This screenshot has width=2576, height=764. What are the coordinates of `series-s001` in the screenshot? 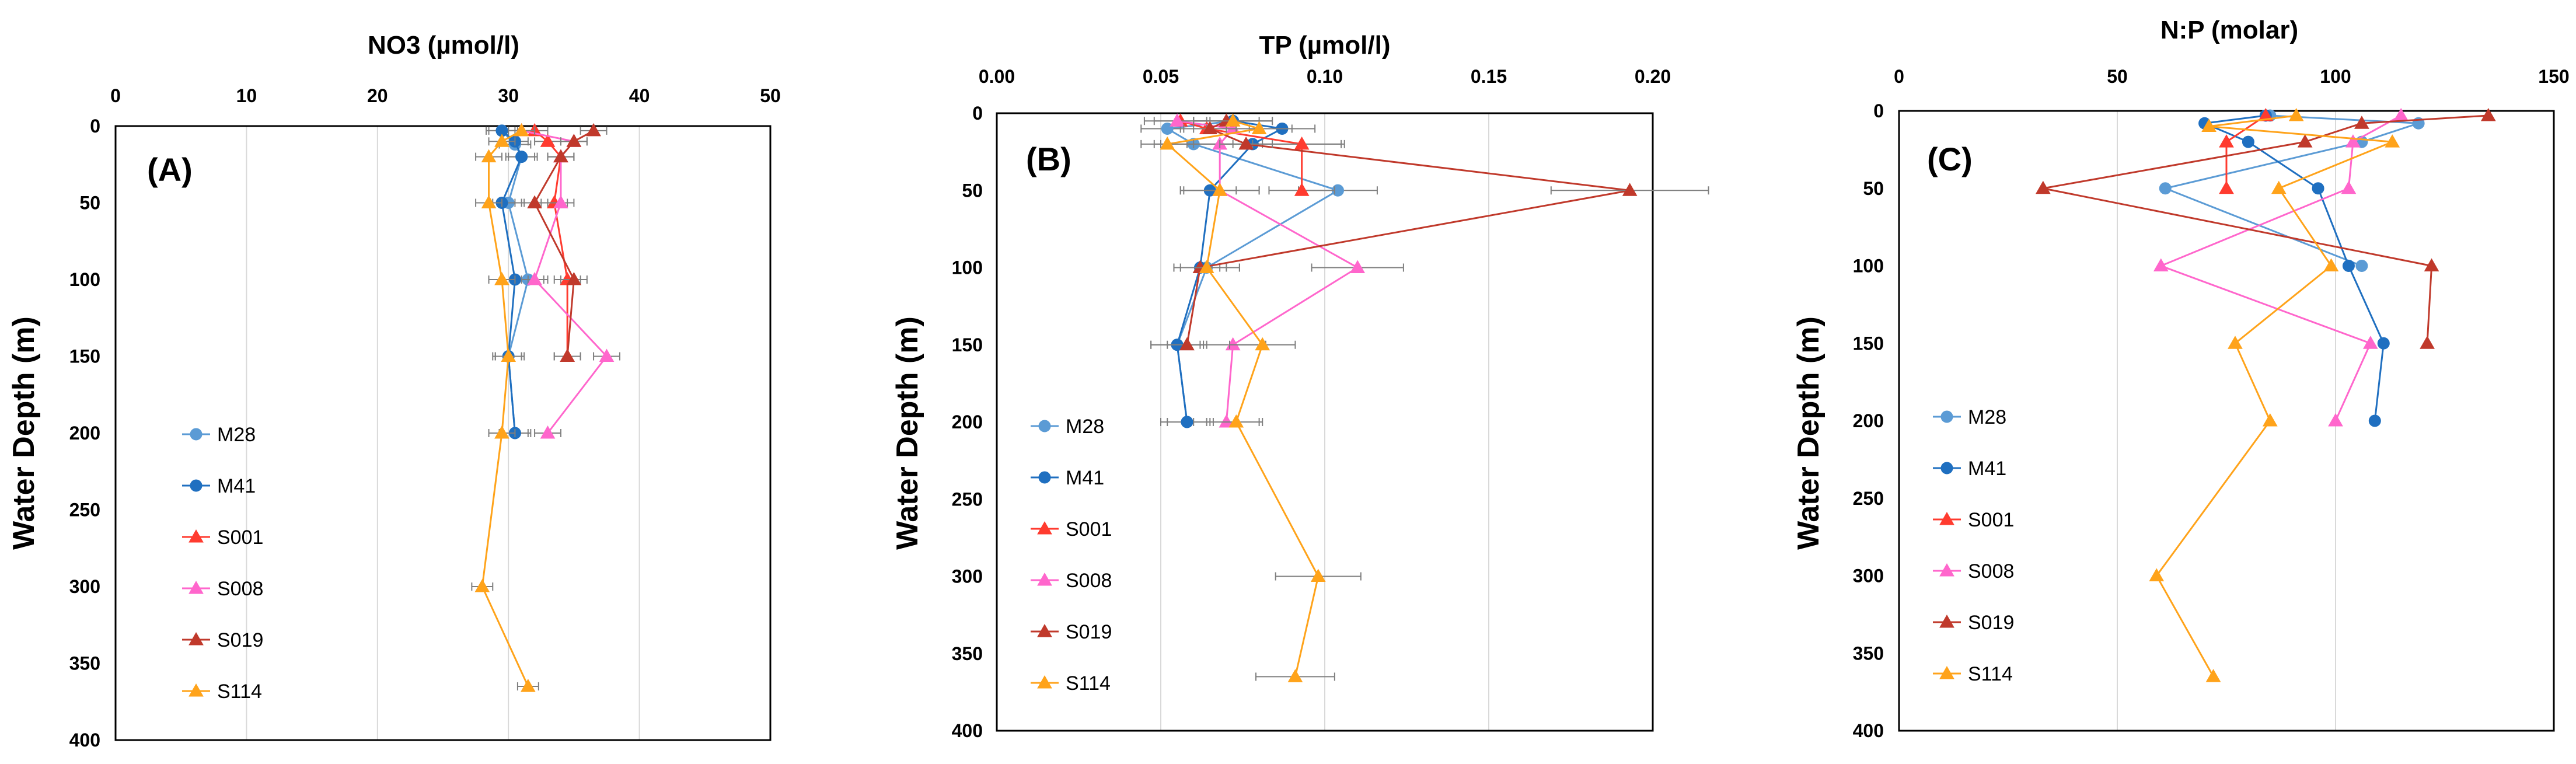 It's located at (551, 242).